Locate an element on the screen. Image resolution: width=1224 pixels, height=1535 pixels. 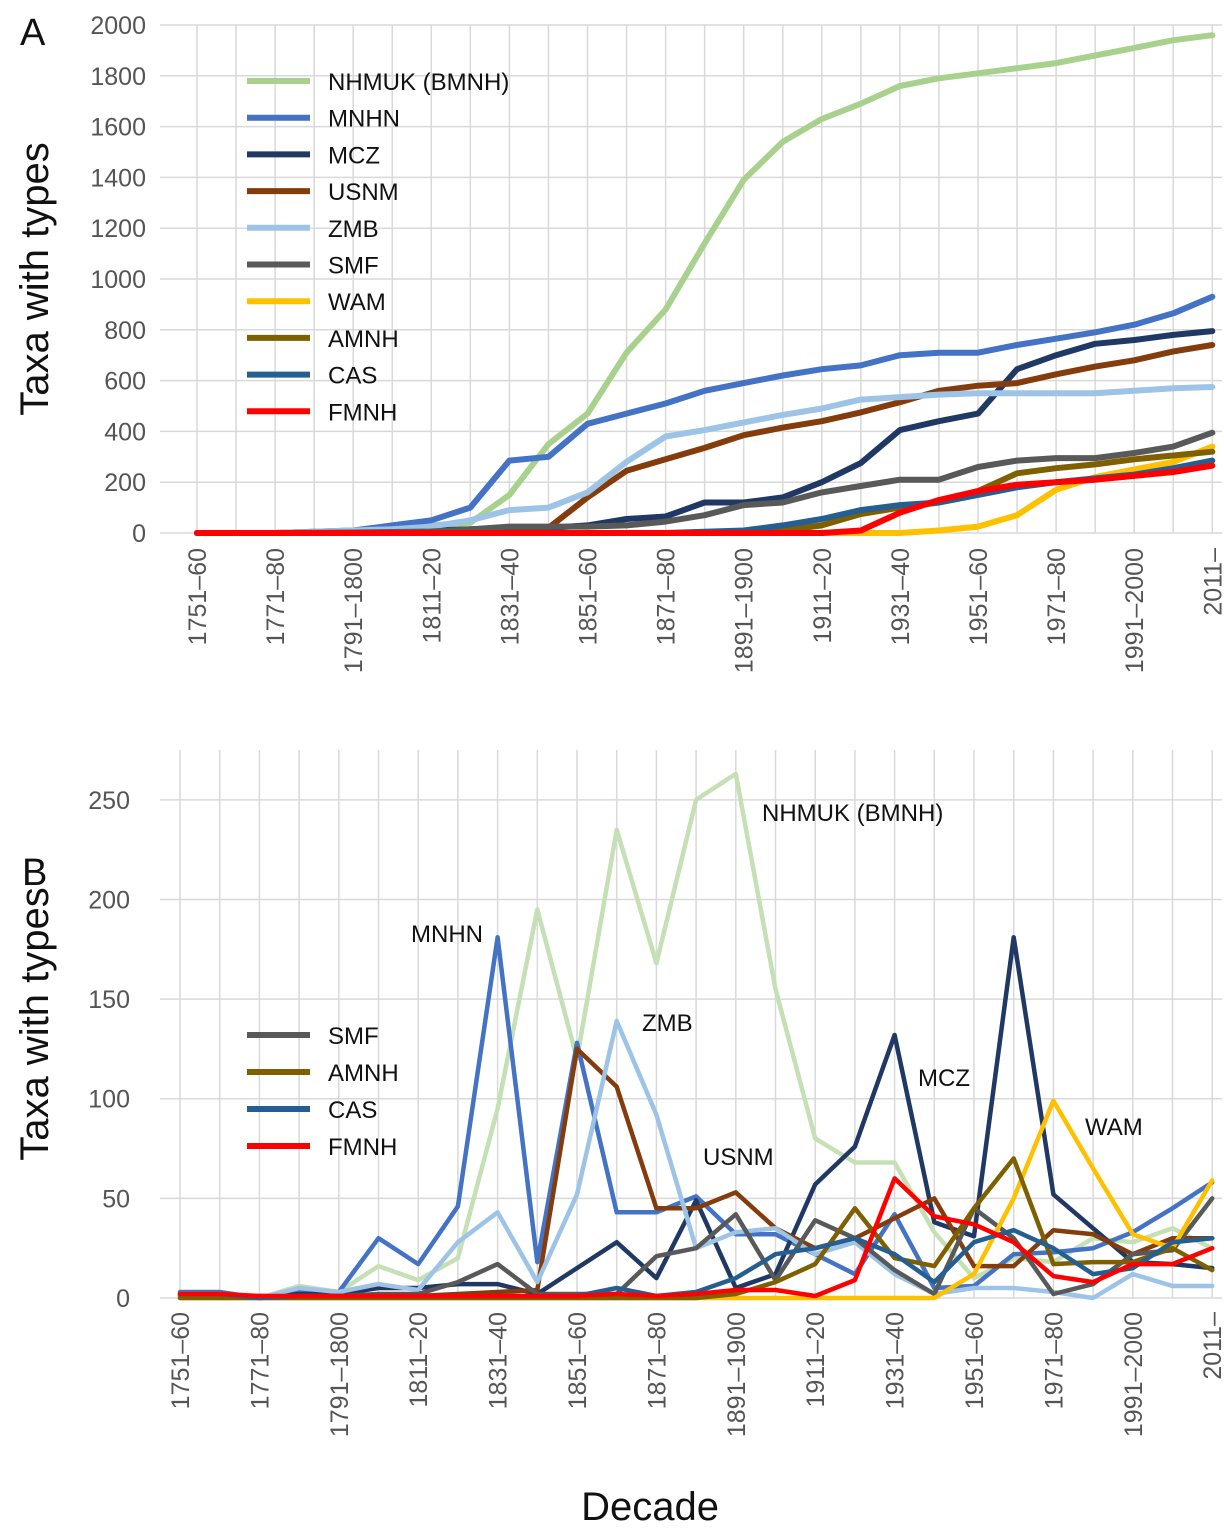
y-tick-label: 2000 is located at coordinates (118, 26).